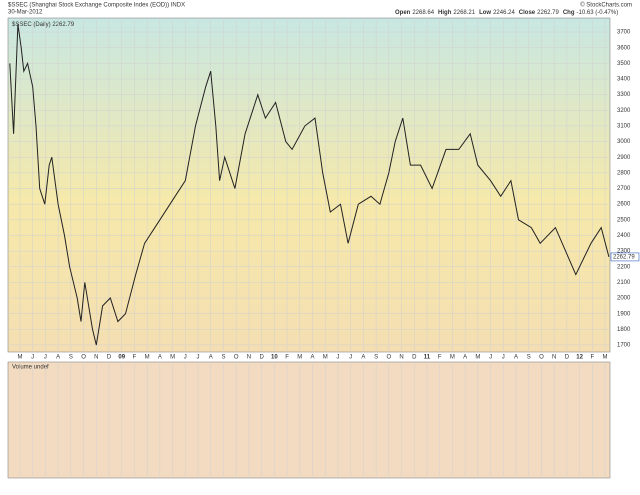 This screenshot has height=495, width=640. Describe the element at coordinates (624, 189) in the screenshot. I see `y-tick-label: 2700` at that location.